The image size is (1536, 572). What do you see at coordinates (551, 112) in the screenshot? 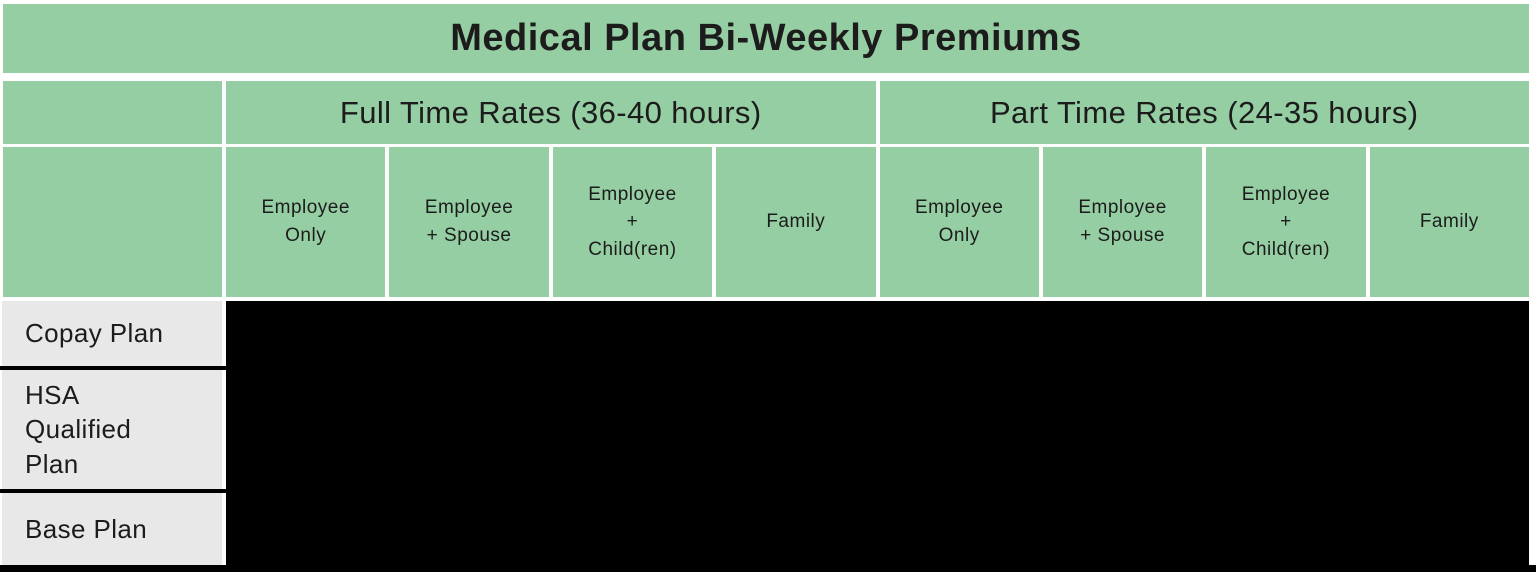
I see `column-group-full-time: Full Time Rates (36-40 hours)` at bounding box center [551, 112].